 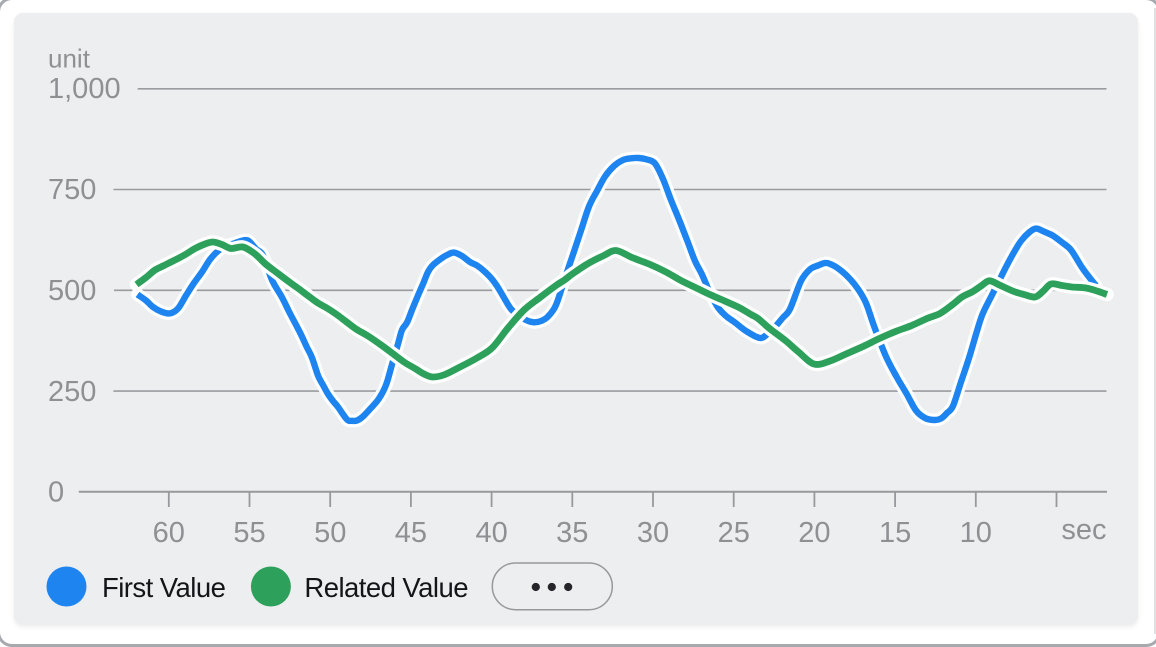 I want to click on svg-text: 40, so click(x=491, y=533).